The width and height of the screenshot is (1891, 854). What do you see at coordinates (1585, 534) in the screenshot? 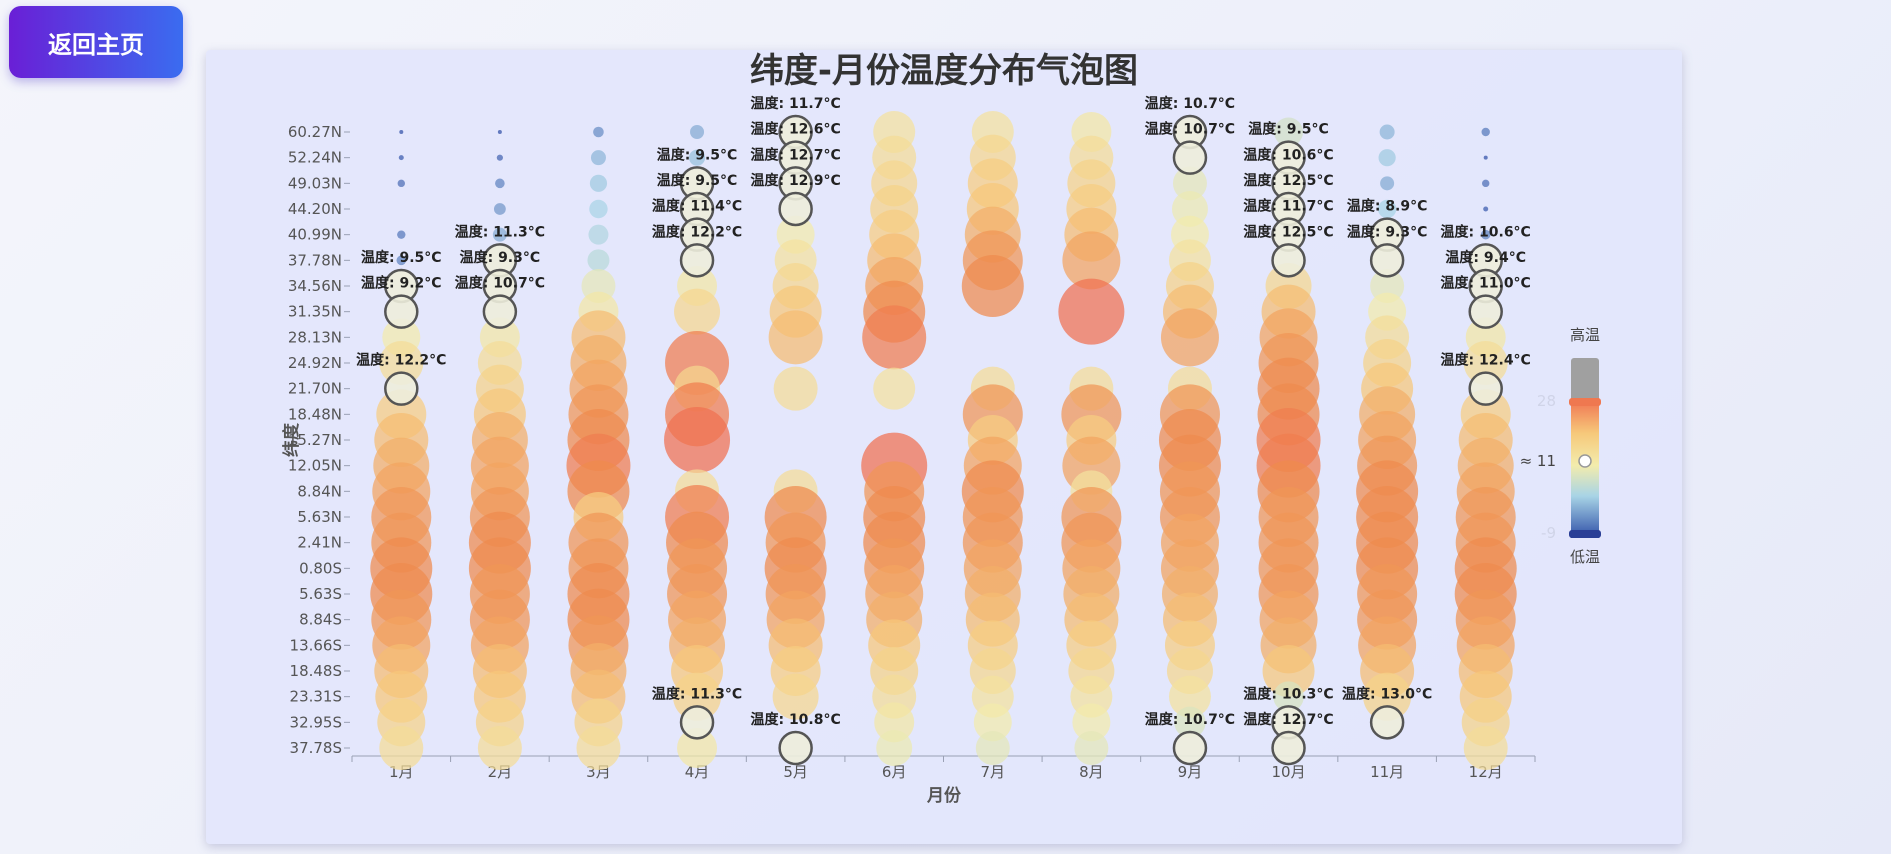
I see `legend-handle-min` at bounding box center [1585, 534].